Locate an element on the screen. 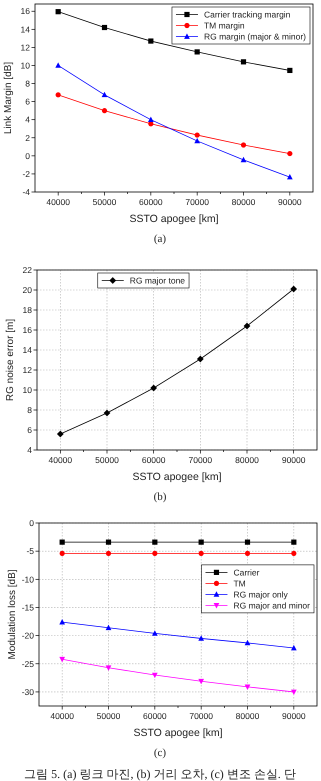 The image size is (321, 781). legend-label: RG major tone is located at coordinates (158, 281).